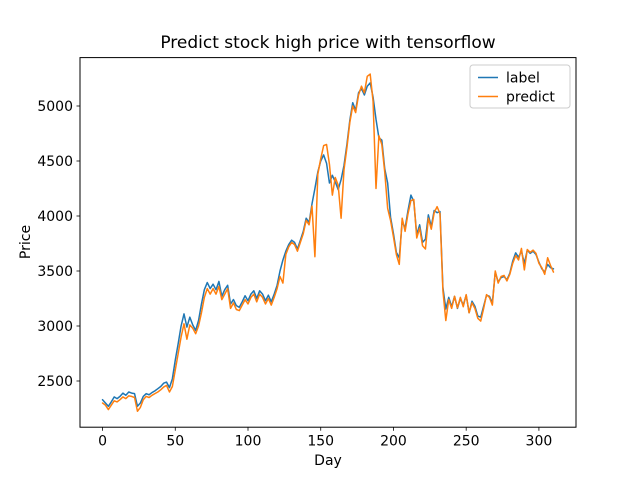 Image resolution: width=640 pixels, height=480 pixels. I want to click on legend-item-predict: predict, so click(530, 98).